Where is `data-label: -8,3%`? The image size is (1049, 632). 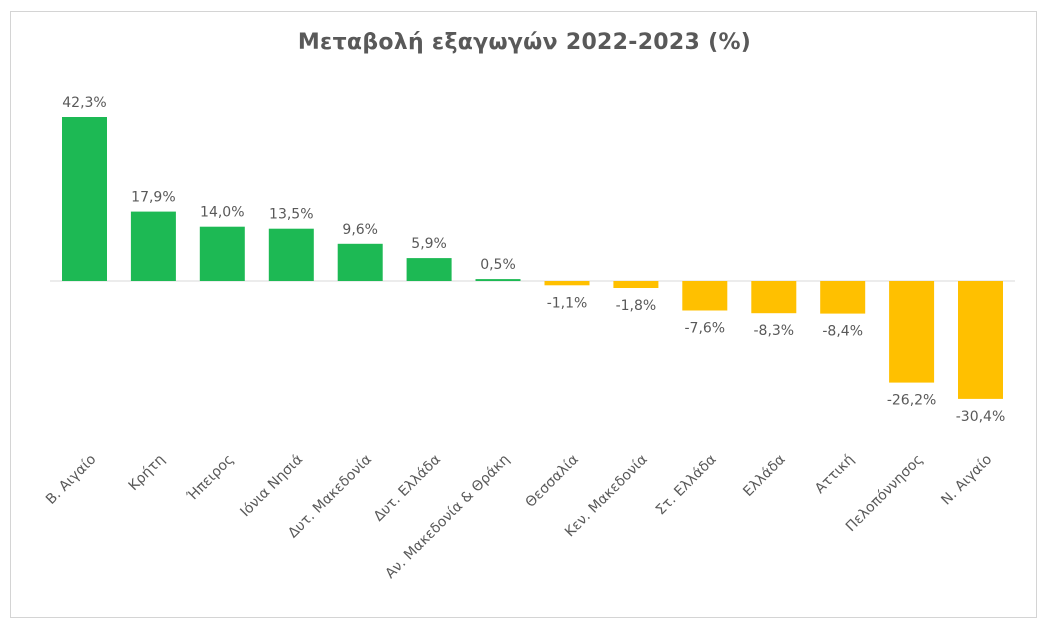
data-label: -8,3% is located at coordinates (773, 331).